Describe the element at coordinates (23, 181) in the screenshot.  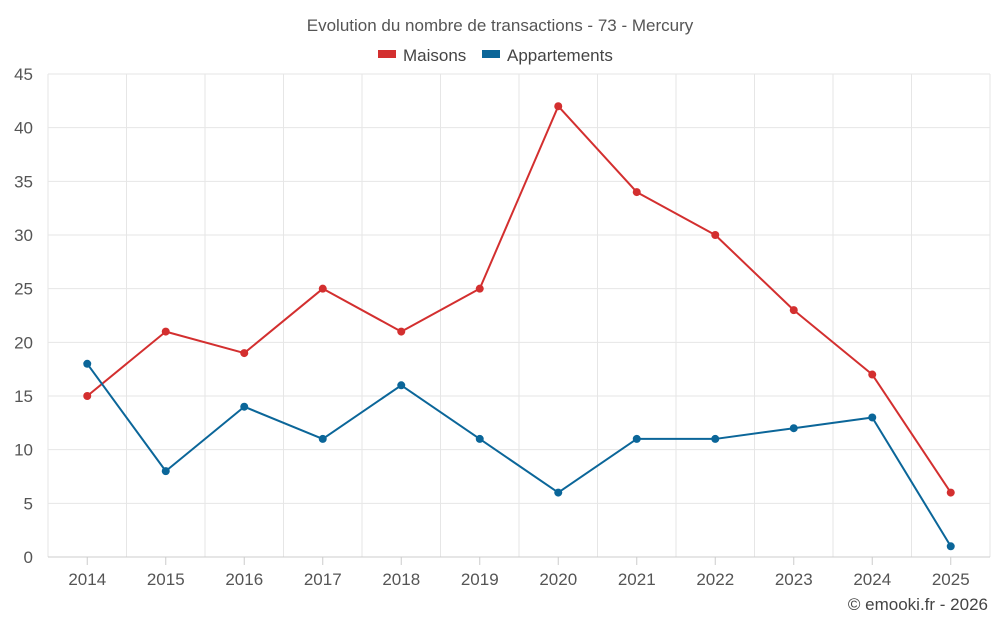
I see `y-tick-label: 35` at that location.